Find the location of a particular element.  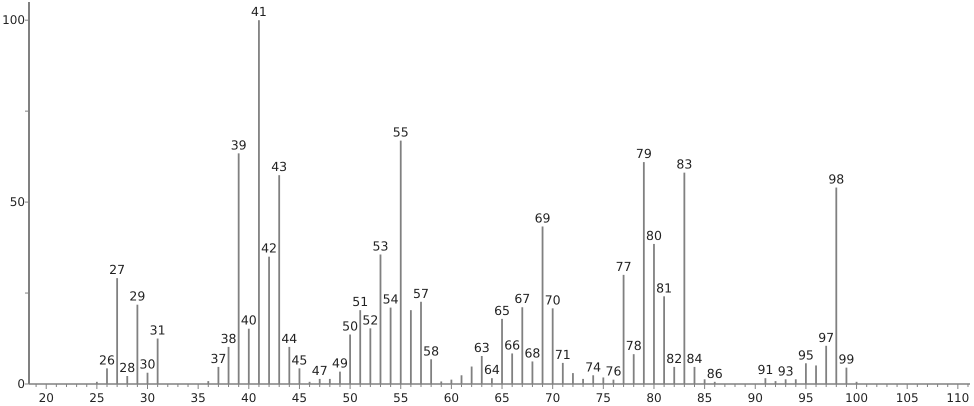

annotation: 43 is located at coordinates (279, 166).